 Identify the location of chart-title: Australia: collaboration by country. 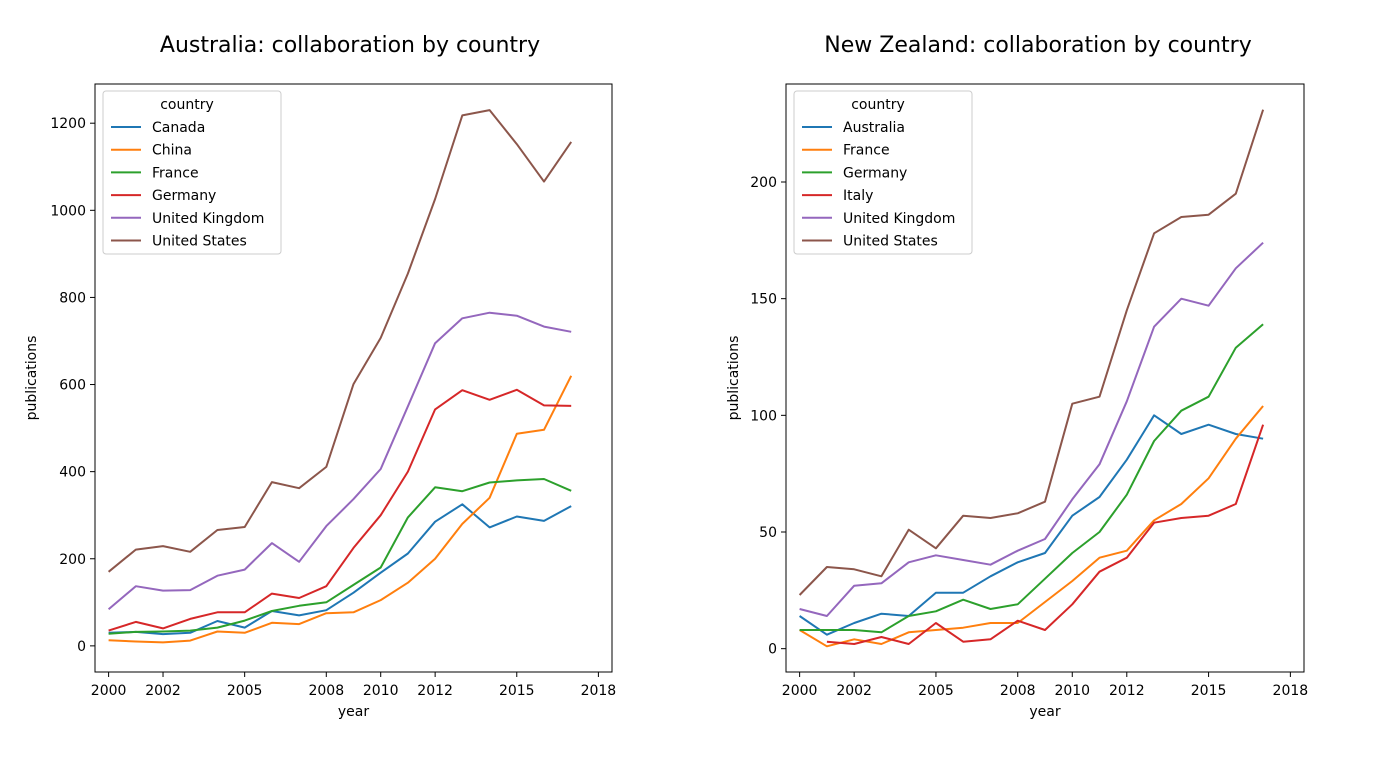
(350, 45).